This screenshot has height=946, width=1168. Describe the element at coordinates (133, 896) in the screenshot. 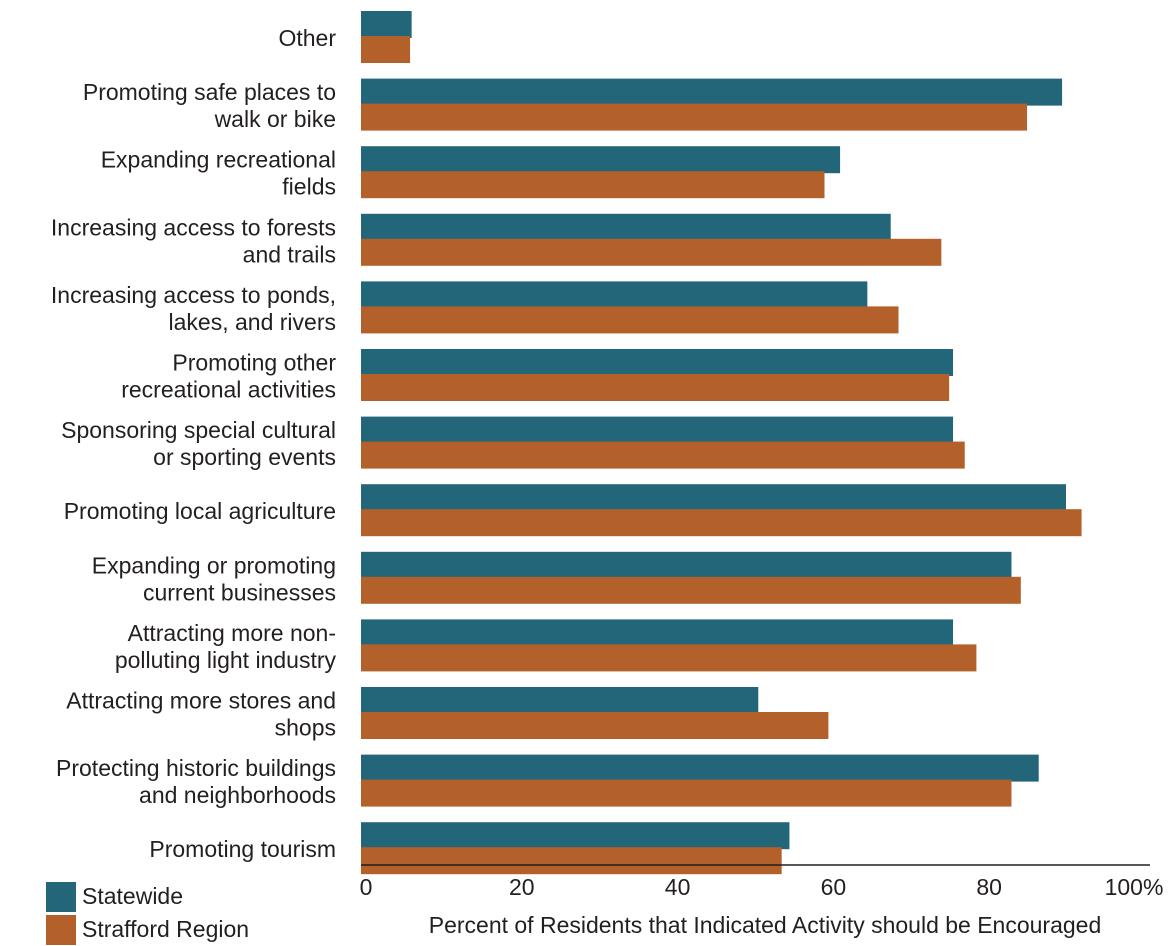

I see `legend-label-statewide: Statewide` at that location.